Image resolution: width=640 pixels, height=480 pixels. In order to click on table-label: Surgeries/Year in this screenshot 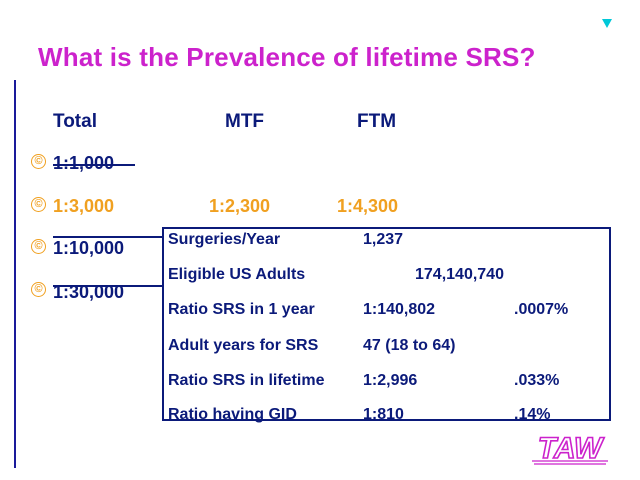, I will do `click(224, 239)`.